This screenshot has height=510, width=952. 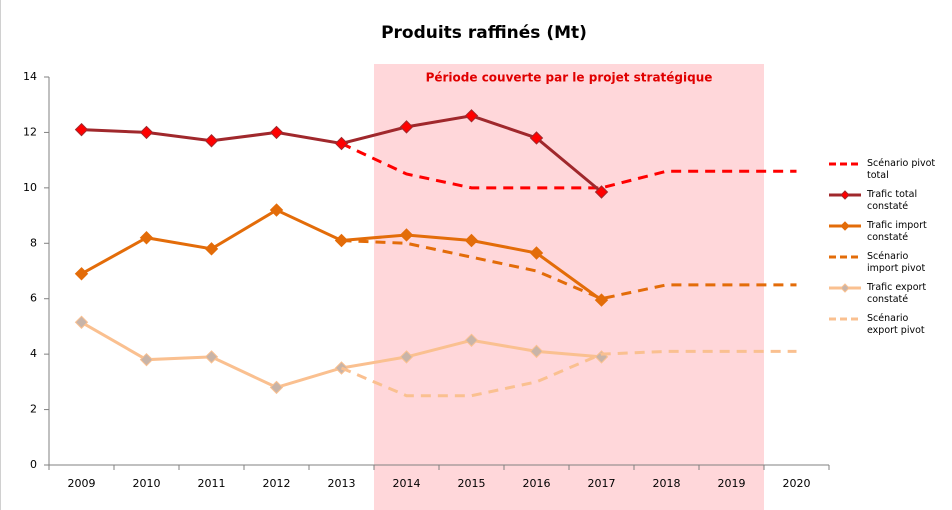 What do you see at coordinates (472, 483) in the screenshot?
I see `x-tick-label: 2015` at bounding box center [472, 483].